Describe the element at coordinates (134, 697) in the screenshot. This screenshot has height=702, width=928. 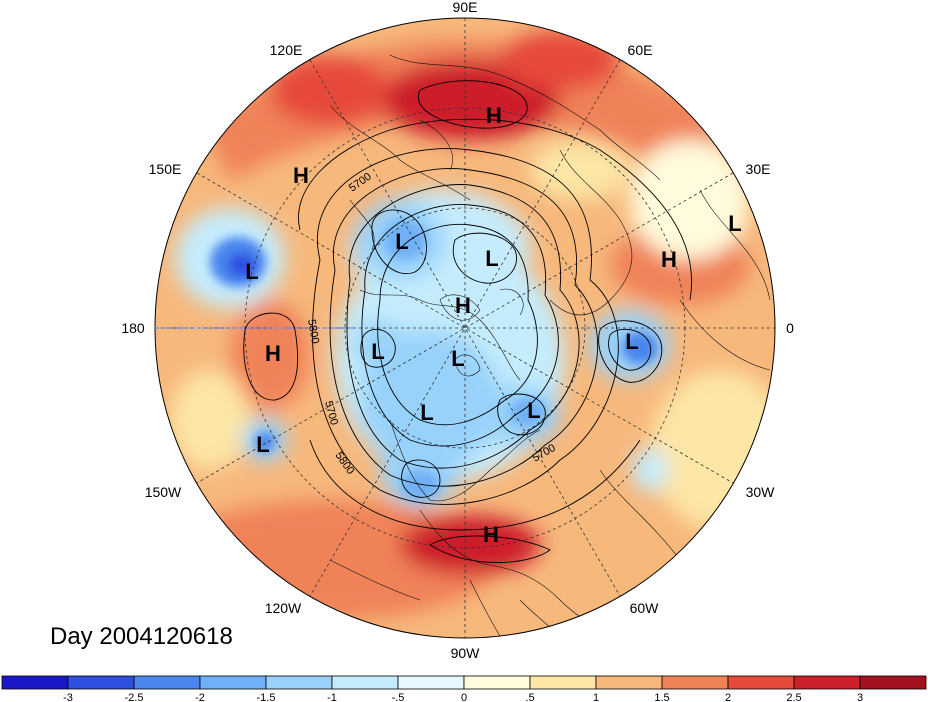
I see `colorbar-label: -2.5` at that location.